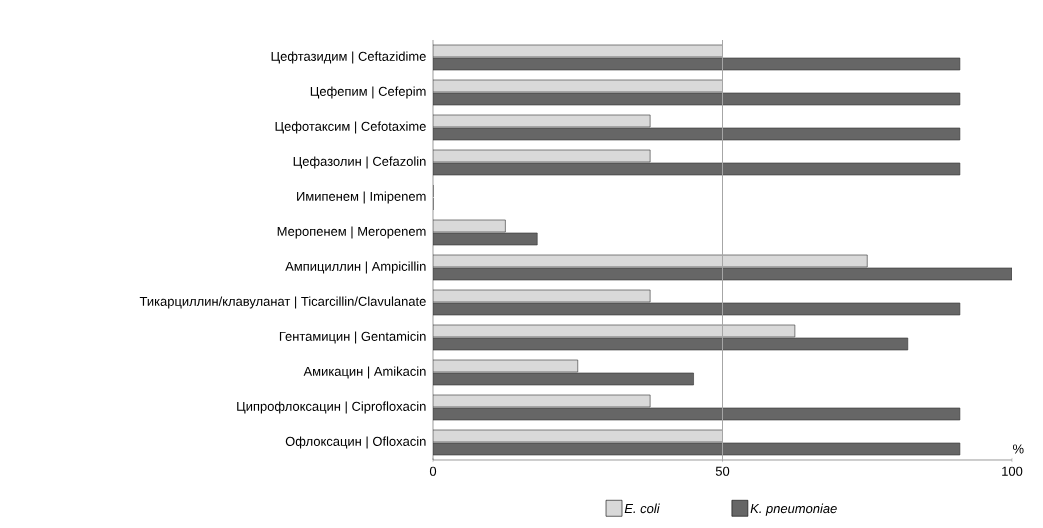 The height and width of the screenshot is (528, 1043). Describe the element at coordinates (368, 92) in the screenshot. I see `y-tick-label: Цефепим | Cefepim` at that location.